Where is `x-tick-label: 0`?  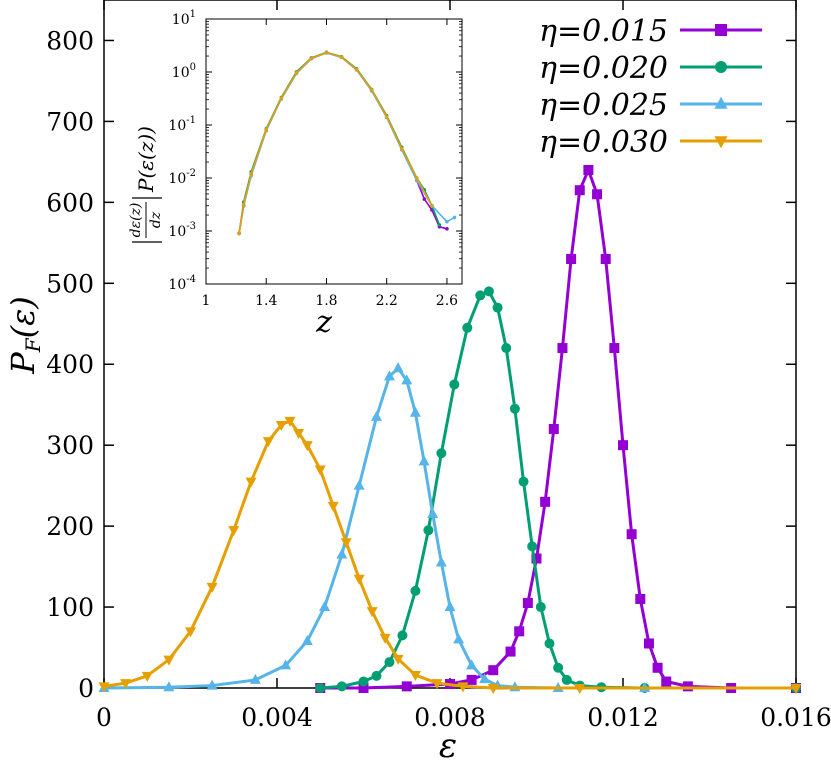
x-tick-label: 0 is located at coordinates (104, 717).